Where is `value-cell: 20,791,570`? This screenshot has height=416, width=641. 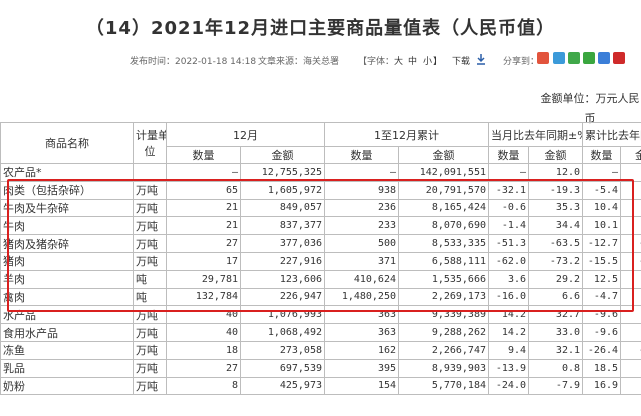 value-cell: 20,791,570 is located at coordinates (443, 190).